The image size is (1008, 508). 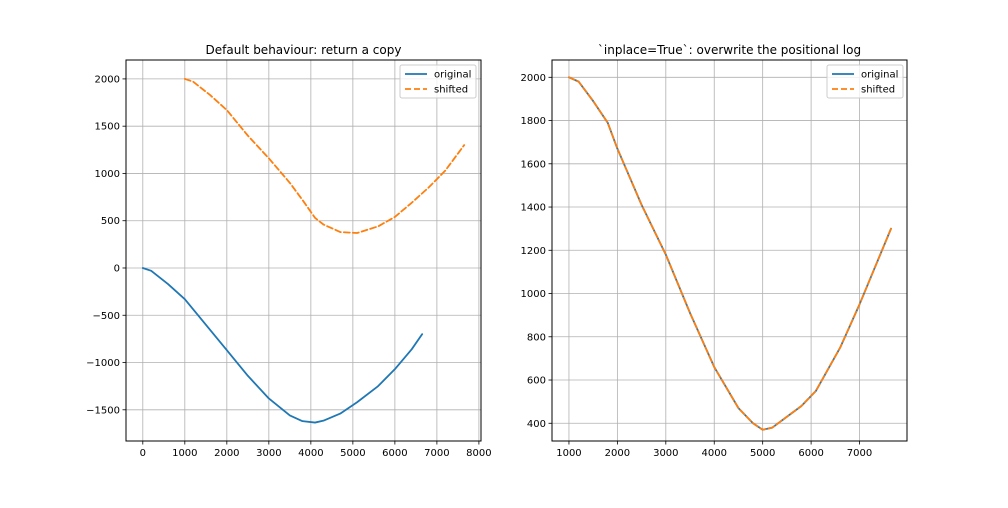 I want to click on left-x-tick-label: 2000, so click(x=226, y=453).